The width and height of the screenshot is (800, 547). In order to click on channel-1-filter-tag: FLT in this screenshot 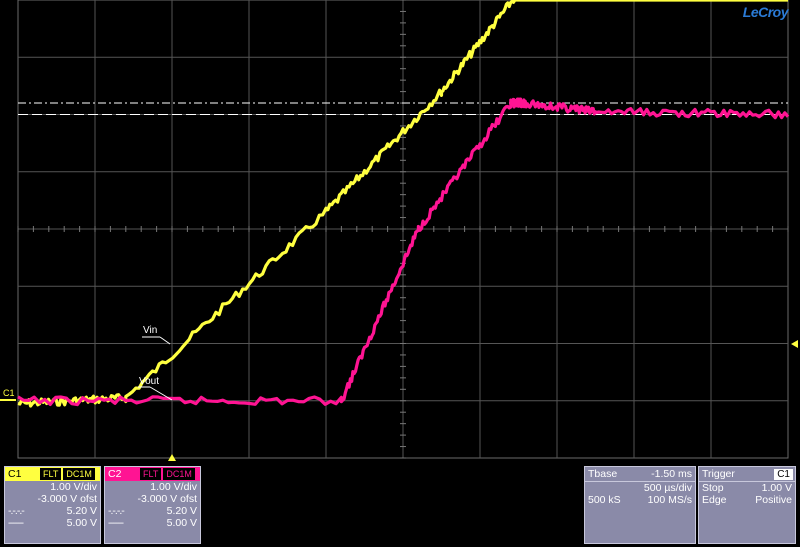, I will do `click(51, 474)`.